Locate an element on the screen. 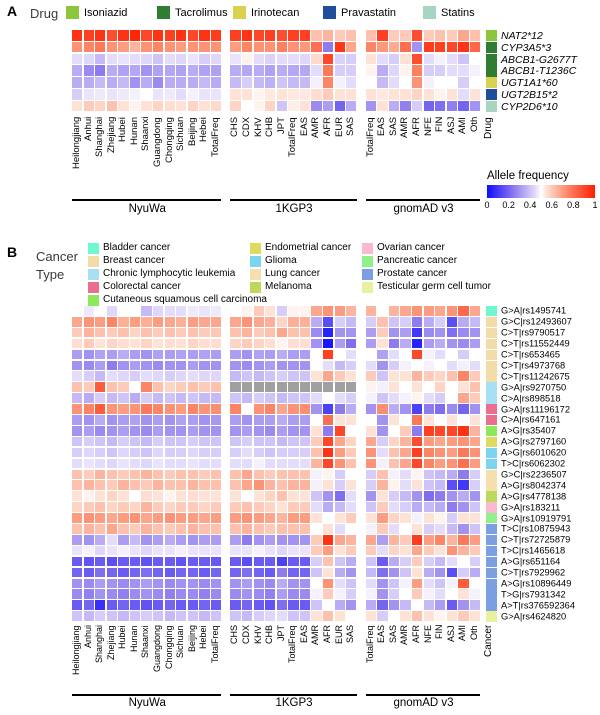 The width and height of the screenshot is (600, 715). column-label: Sichuan is located at coordinates (180, 641).